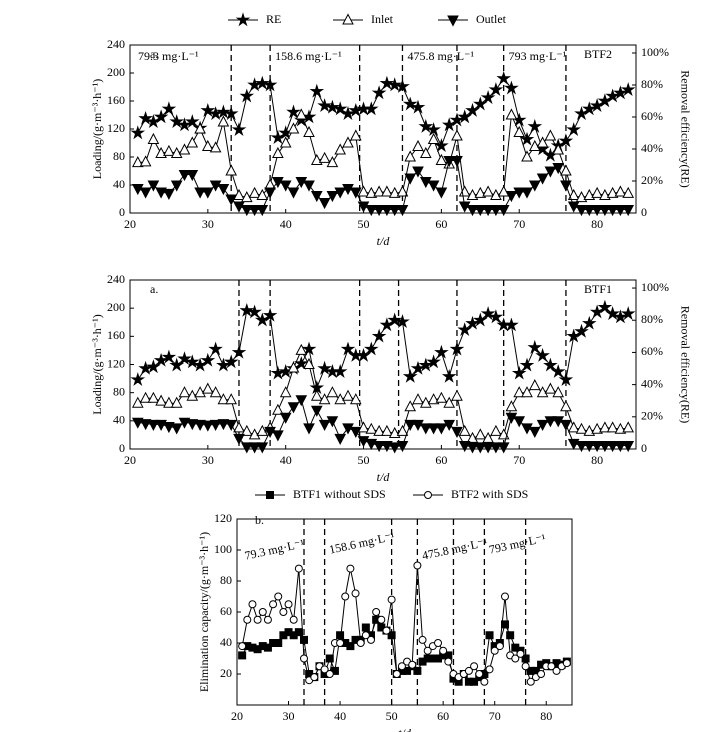 The width and height of the screenshot is (727, 732). Describe the element at coordinates (652, 319) in the screenshot. I see `y2-tick-label: 80%` at that location.